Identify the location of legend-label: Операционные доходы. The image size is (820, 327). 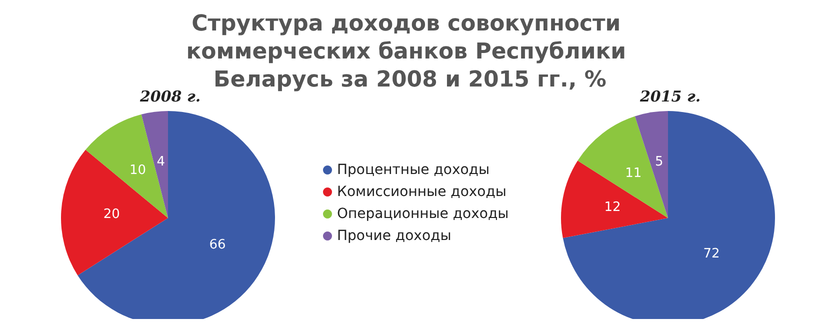
(423, 214).